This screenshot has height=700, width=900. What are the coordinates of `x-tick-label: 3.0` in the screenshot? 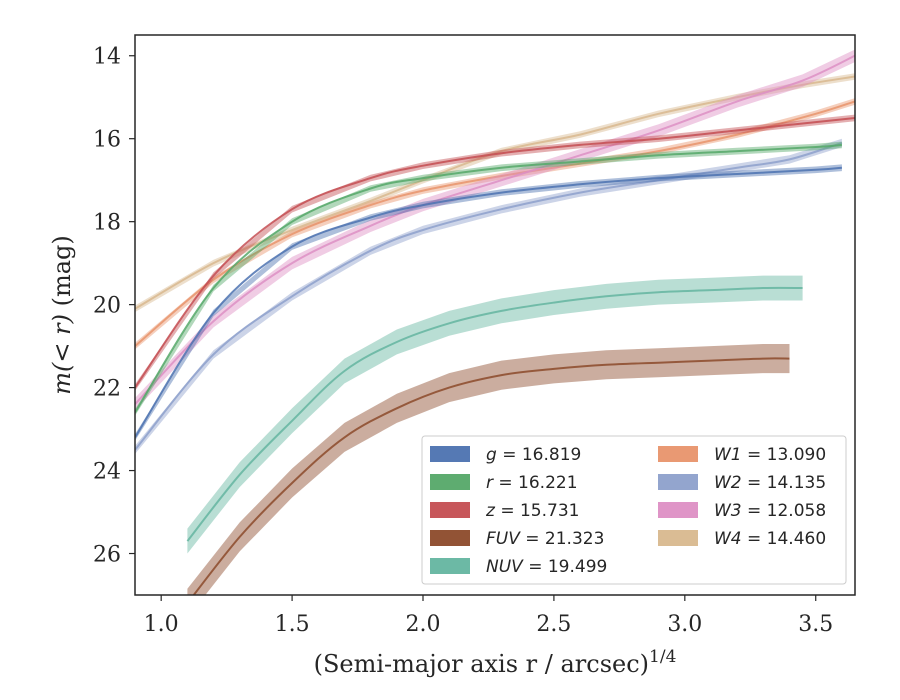 It's located at (684, 624).